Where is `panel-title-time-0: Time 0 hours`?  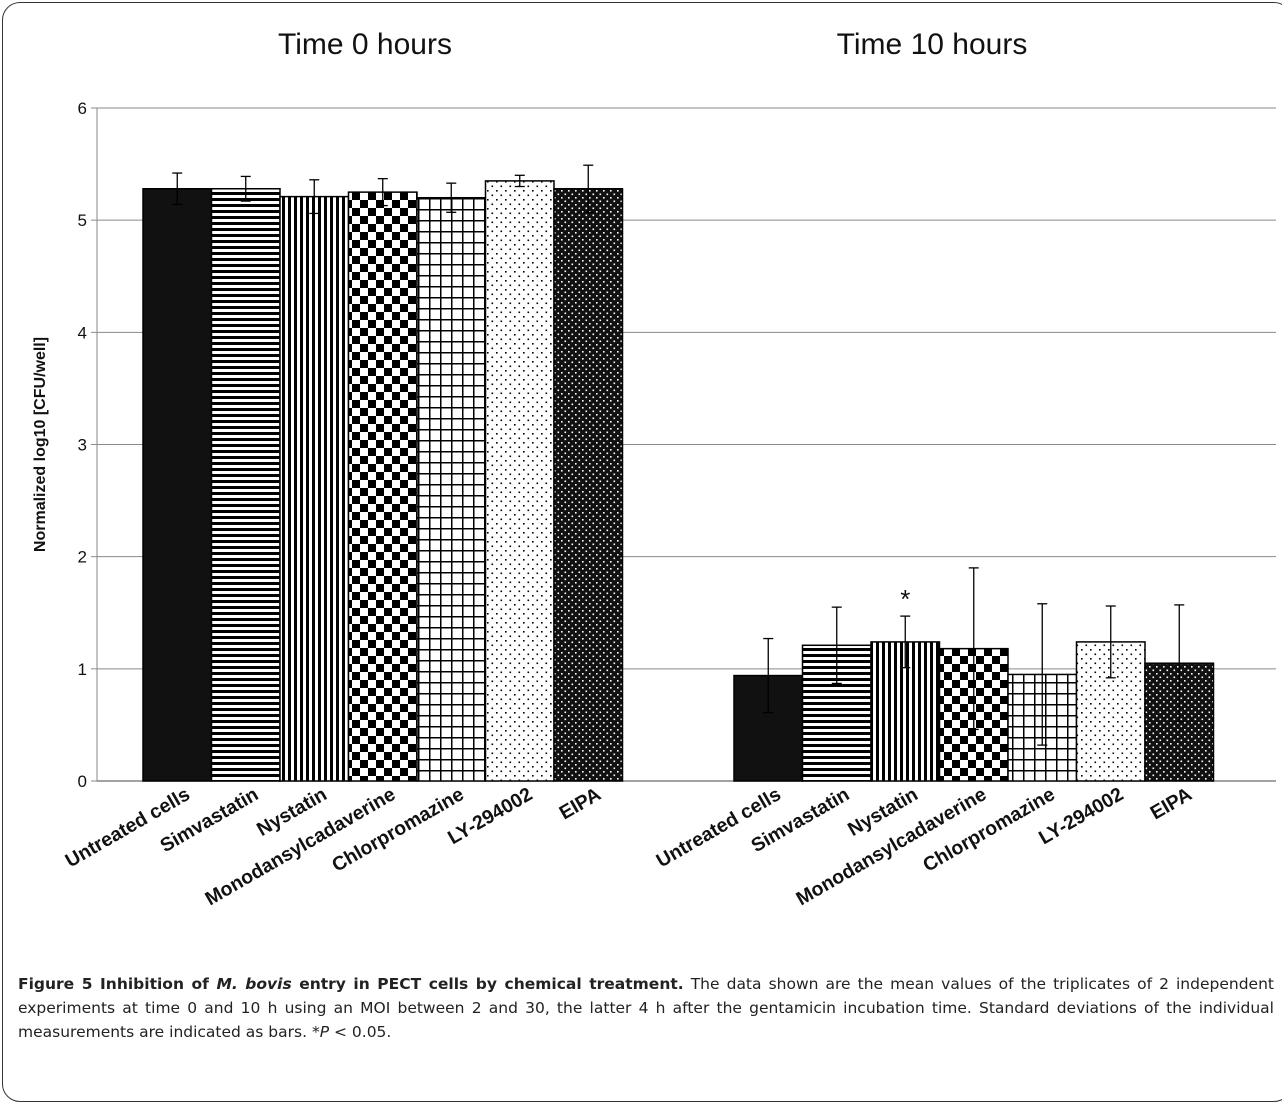
panel-title-time-0: Time 0 hours is located at coordinates (365, 44).